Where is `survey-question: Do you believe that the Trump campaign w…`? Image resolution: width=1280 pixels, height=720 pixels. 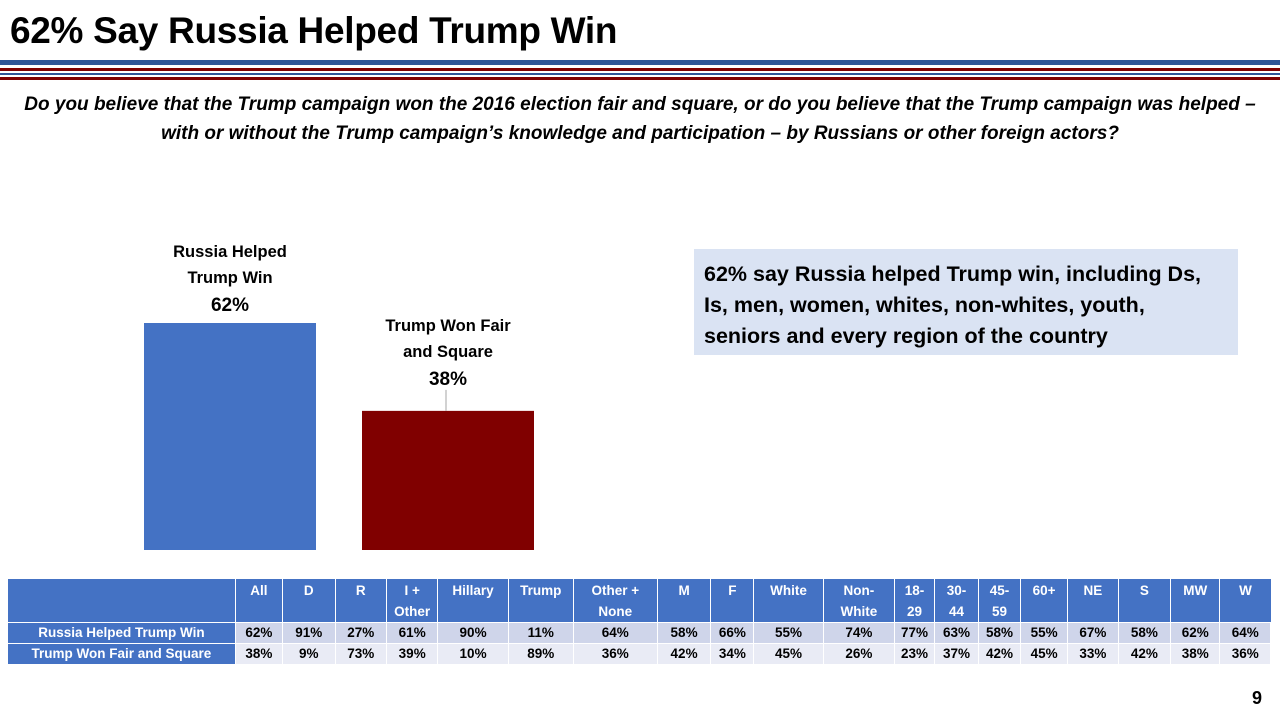
survey-question: Do you believe that the Trump campaign w… is located at coordinates (640, 119).